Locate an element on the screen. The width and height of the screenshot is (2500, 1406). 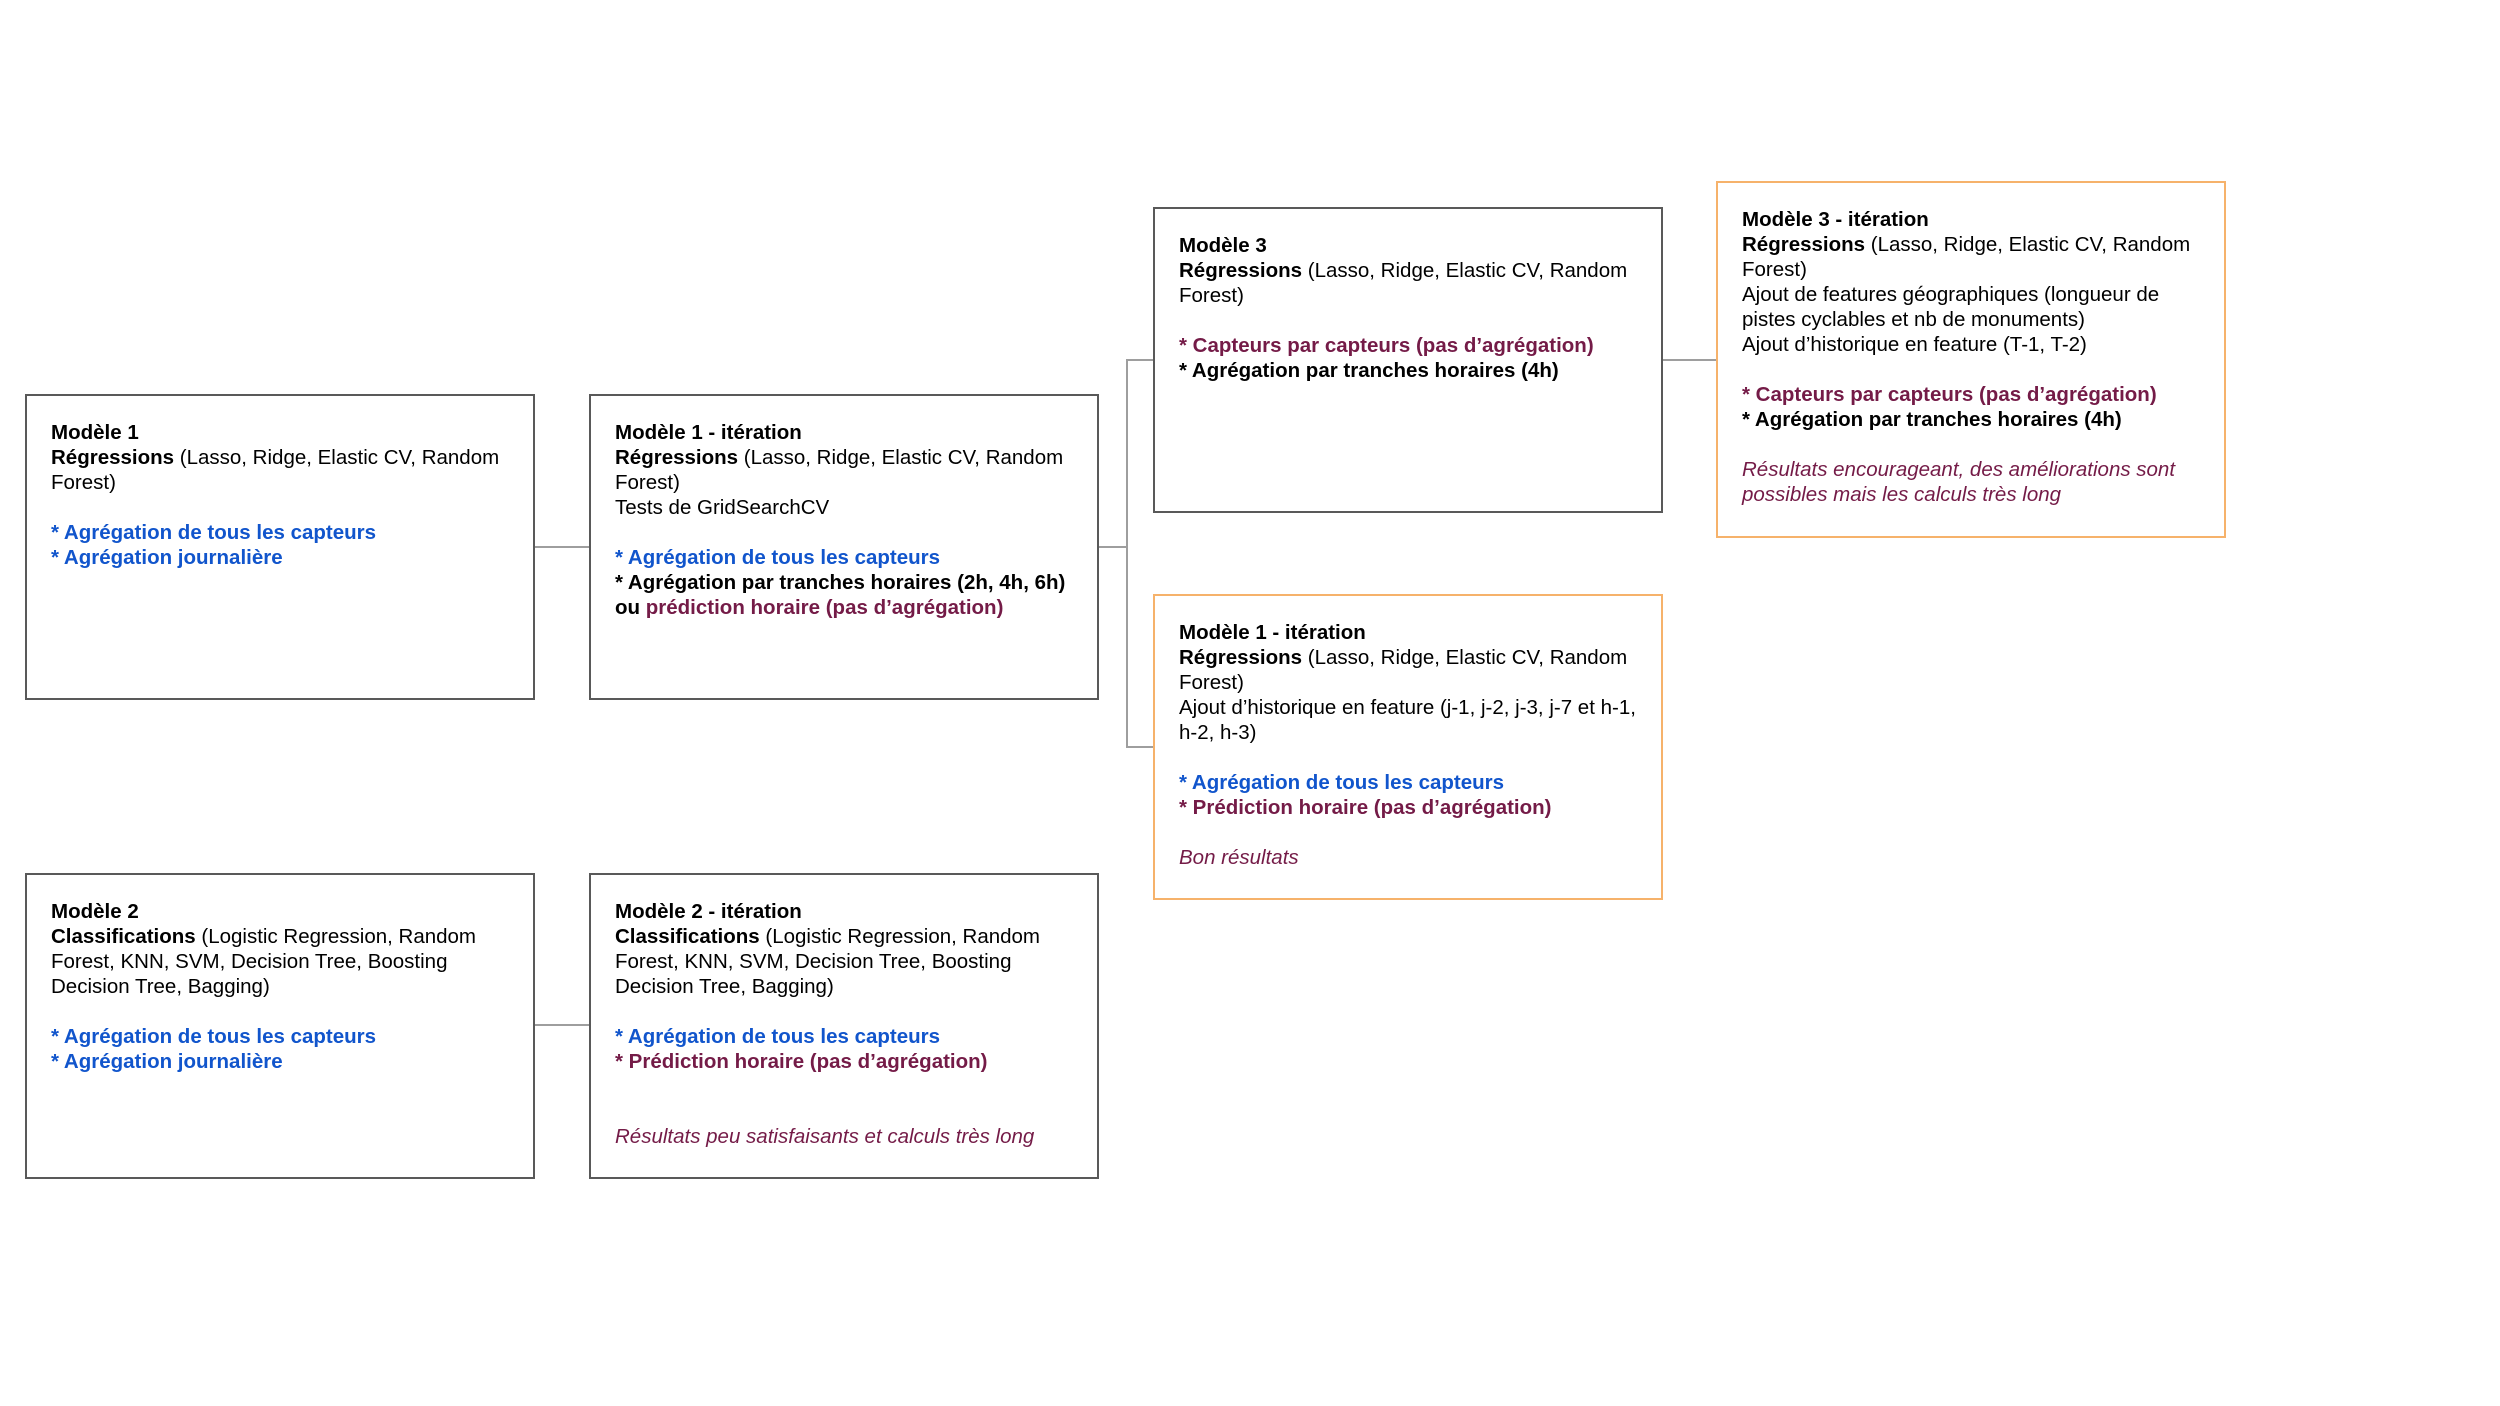
text-line: Tests de GridSearchCV is located at coordinates (844, 507).